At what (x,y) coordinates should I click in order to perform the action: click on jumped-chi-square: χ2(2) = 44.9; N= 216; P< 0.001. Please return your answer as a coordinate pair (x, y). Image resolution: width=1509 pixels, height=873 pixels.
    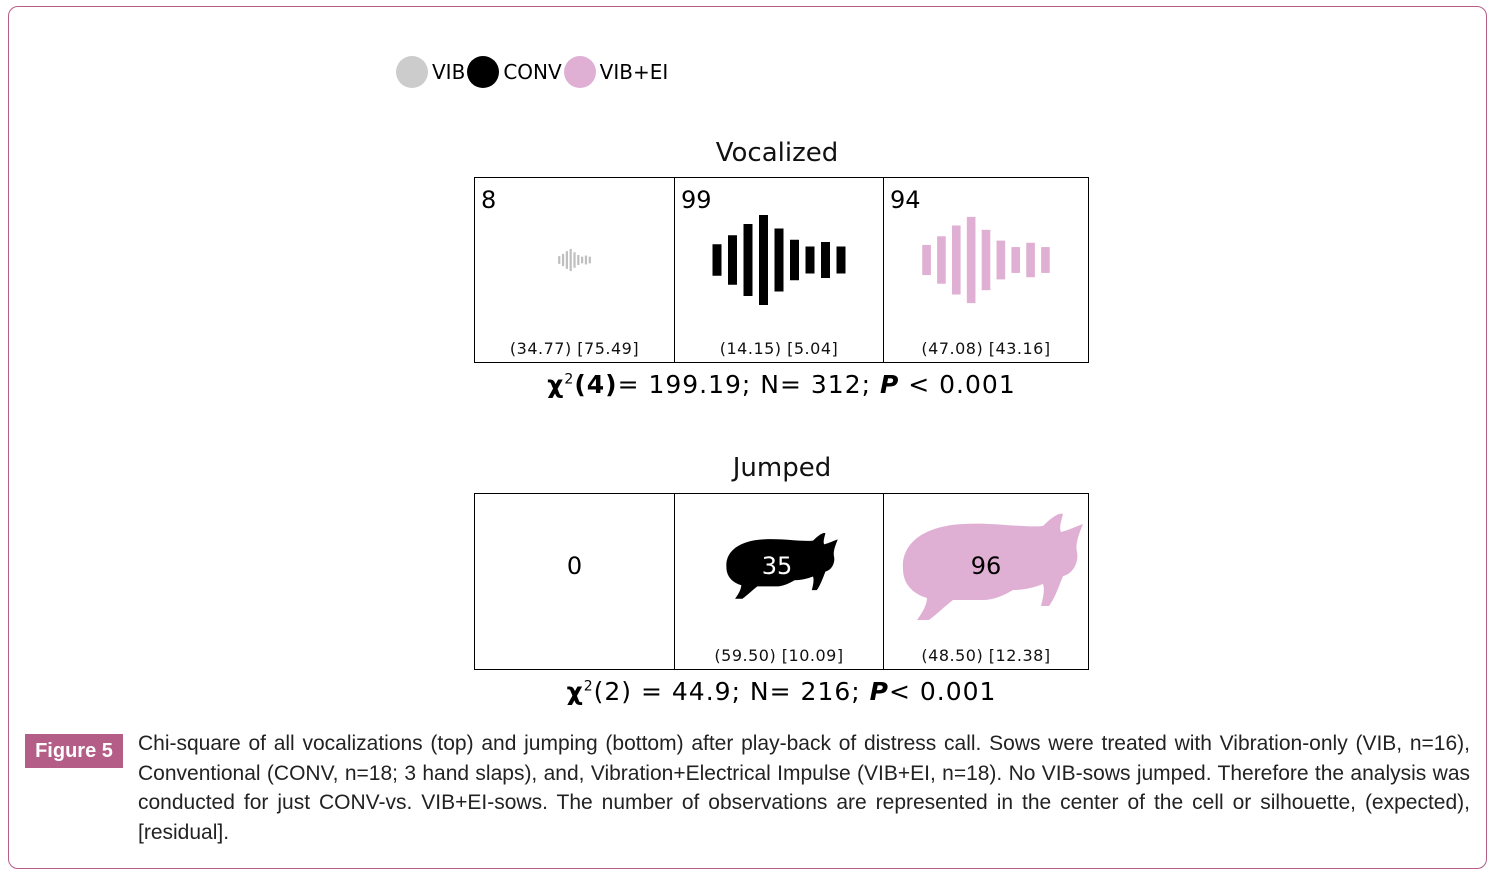
    Looking at the image, I should click on (781, 691).